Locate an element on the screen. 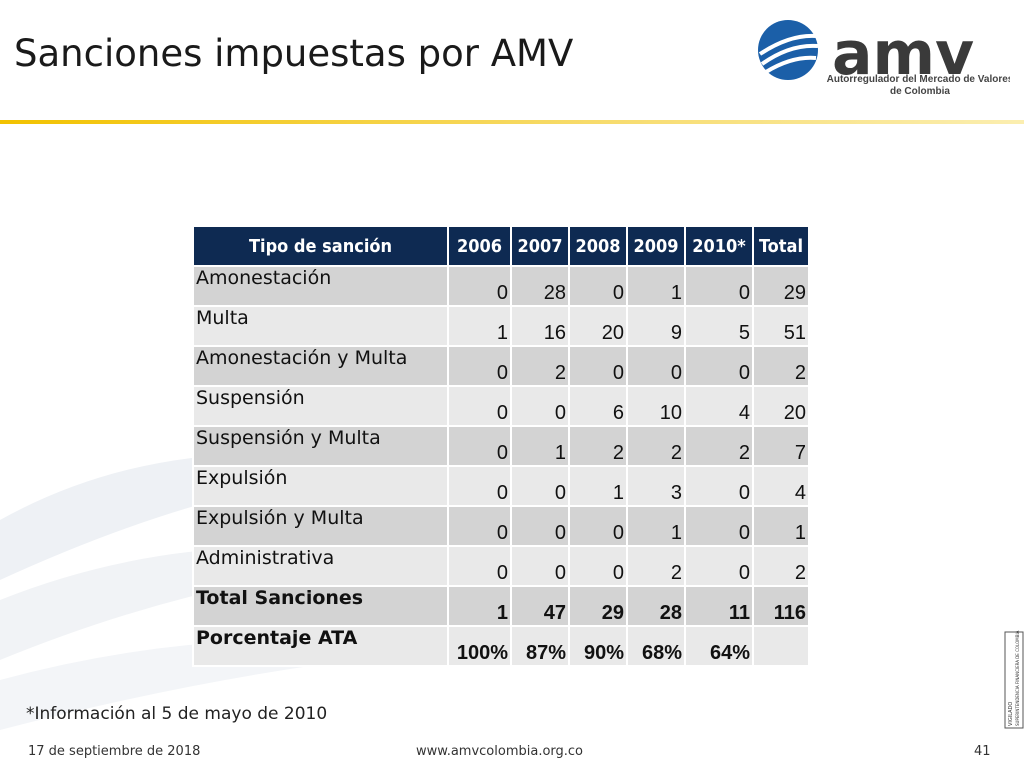 This screenshot has height=768, width=1024. row-label: Multa is located at coordinates (320, 326).